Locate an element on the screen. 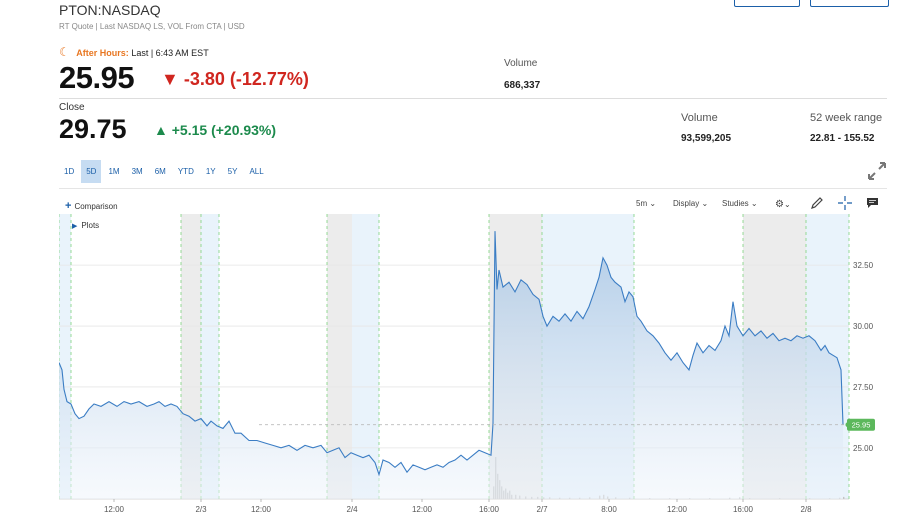 This screenshot has width=900, height=530. tab-1y: 1Y is located at coordinates (210, 171).